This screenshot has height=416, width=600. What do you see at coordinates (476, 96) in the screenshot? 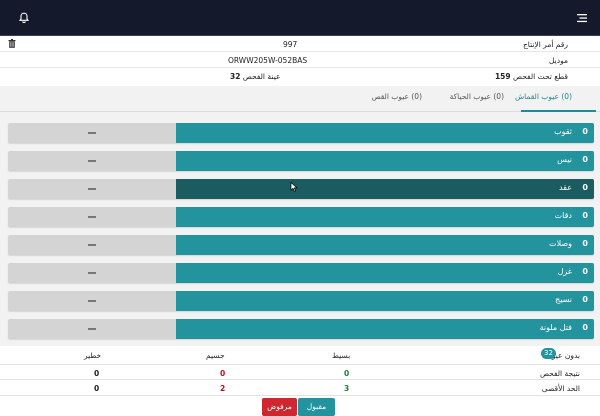
I see `tab-sewing-defects: (0) عيوب الحياكة` at bounding box center [476, 96].